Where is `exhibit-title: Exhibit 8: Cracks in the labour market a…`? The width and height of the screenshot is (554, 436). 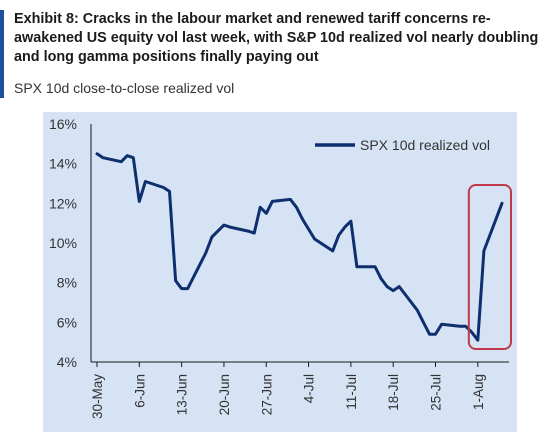
exhibit-title: Exhibit 8: Cracks in the labour market a… is located at coordinates (276, 38).